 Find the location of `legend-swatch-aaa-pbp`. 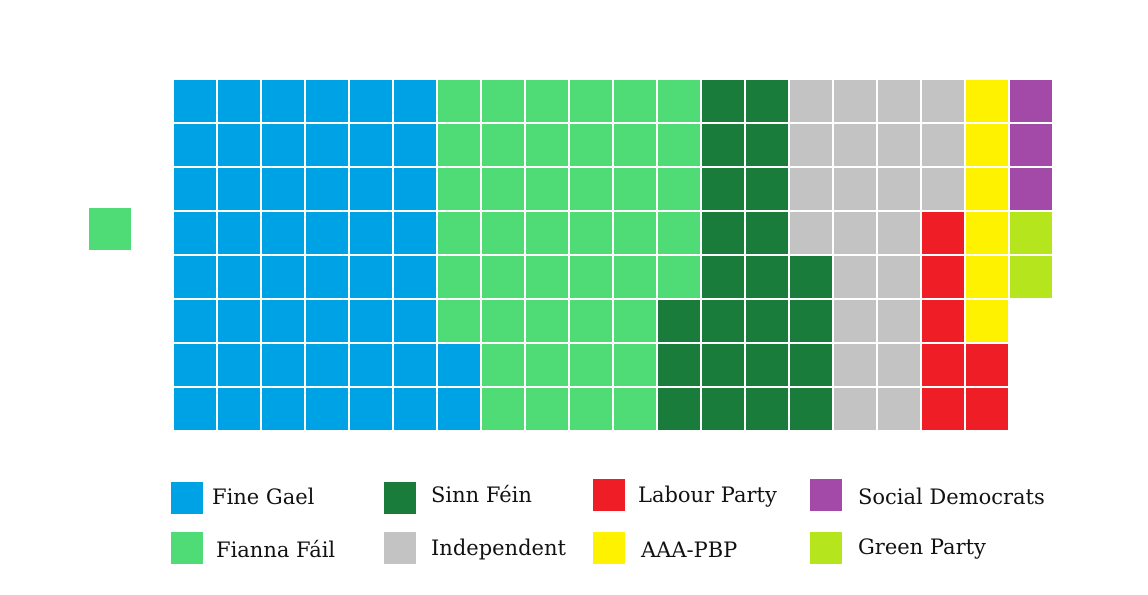

legend-swatch-aaa-pbp is located at coordinates (609, 548).